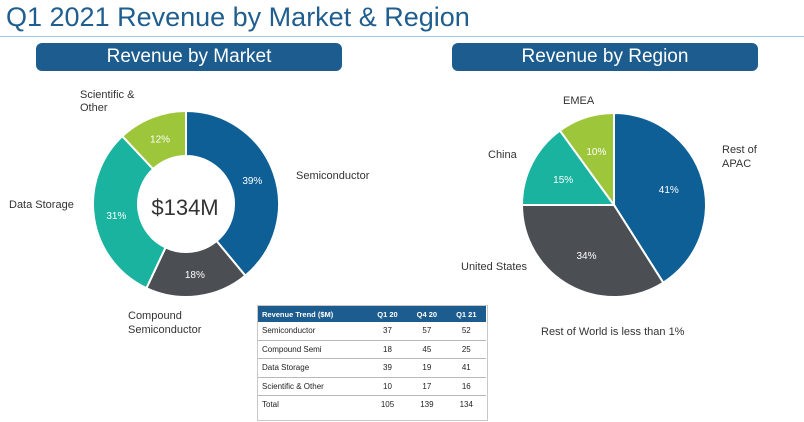 Image resolution: width=804 pixels, height=422 pixels. I want to click on table-row: Total 105 139 134, so click(372, 405).